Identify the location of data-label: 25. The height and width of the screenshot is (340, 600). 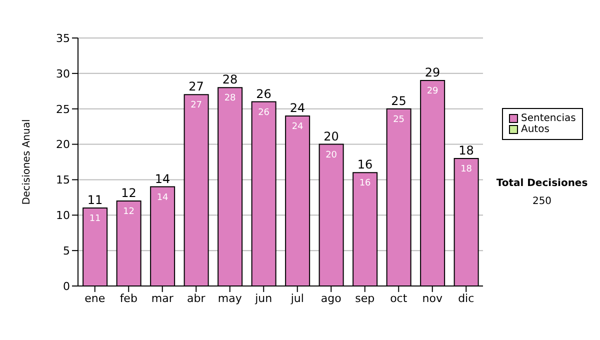
(399, 119).